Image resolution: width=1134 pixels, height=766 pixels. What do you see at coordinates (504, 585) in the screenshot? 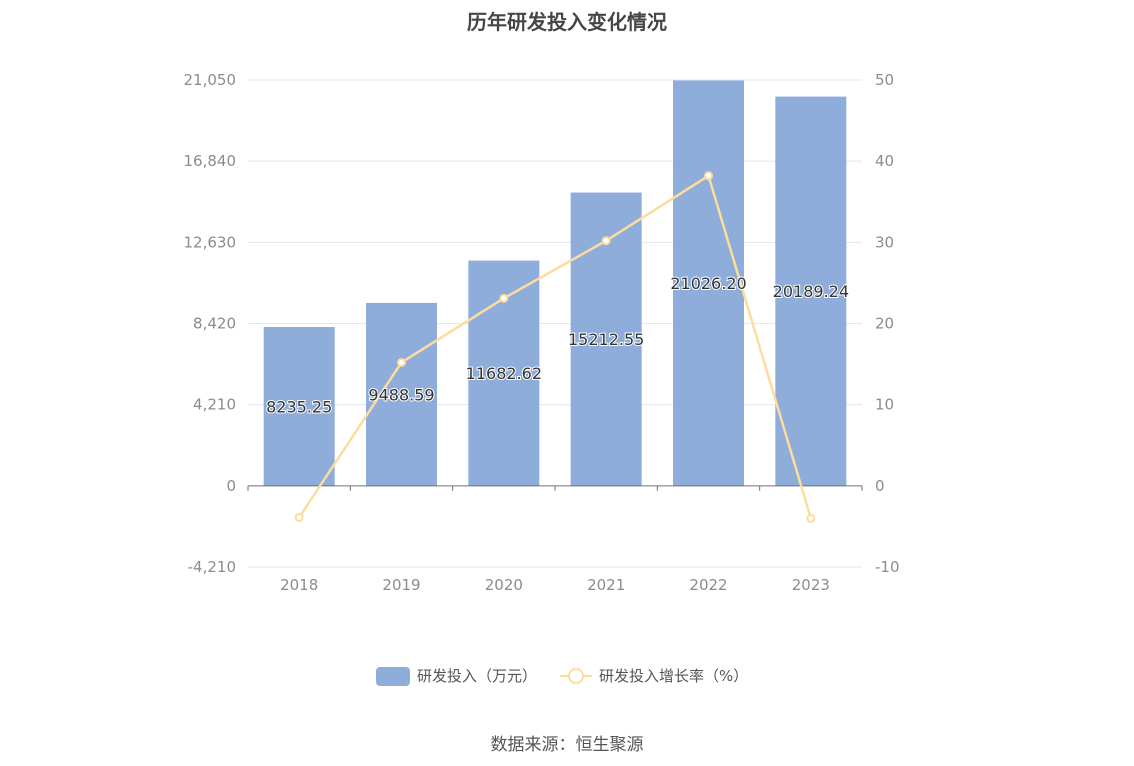
I see `x-axis-tick-label: 2020` at bounding box center [504, 585].